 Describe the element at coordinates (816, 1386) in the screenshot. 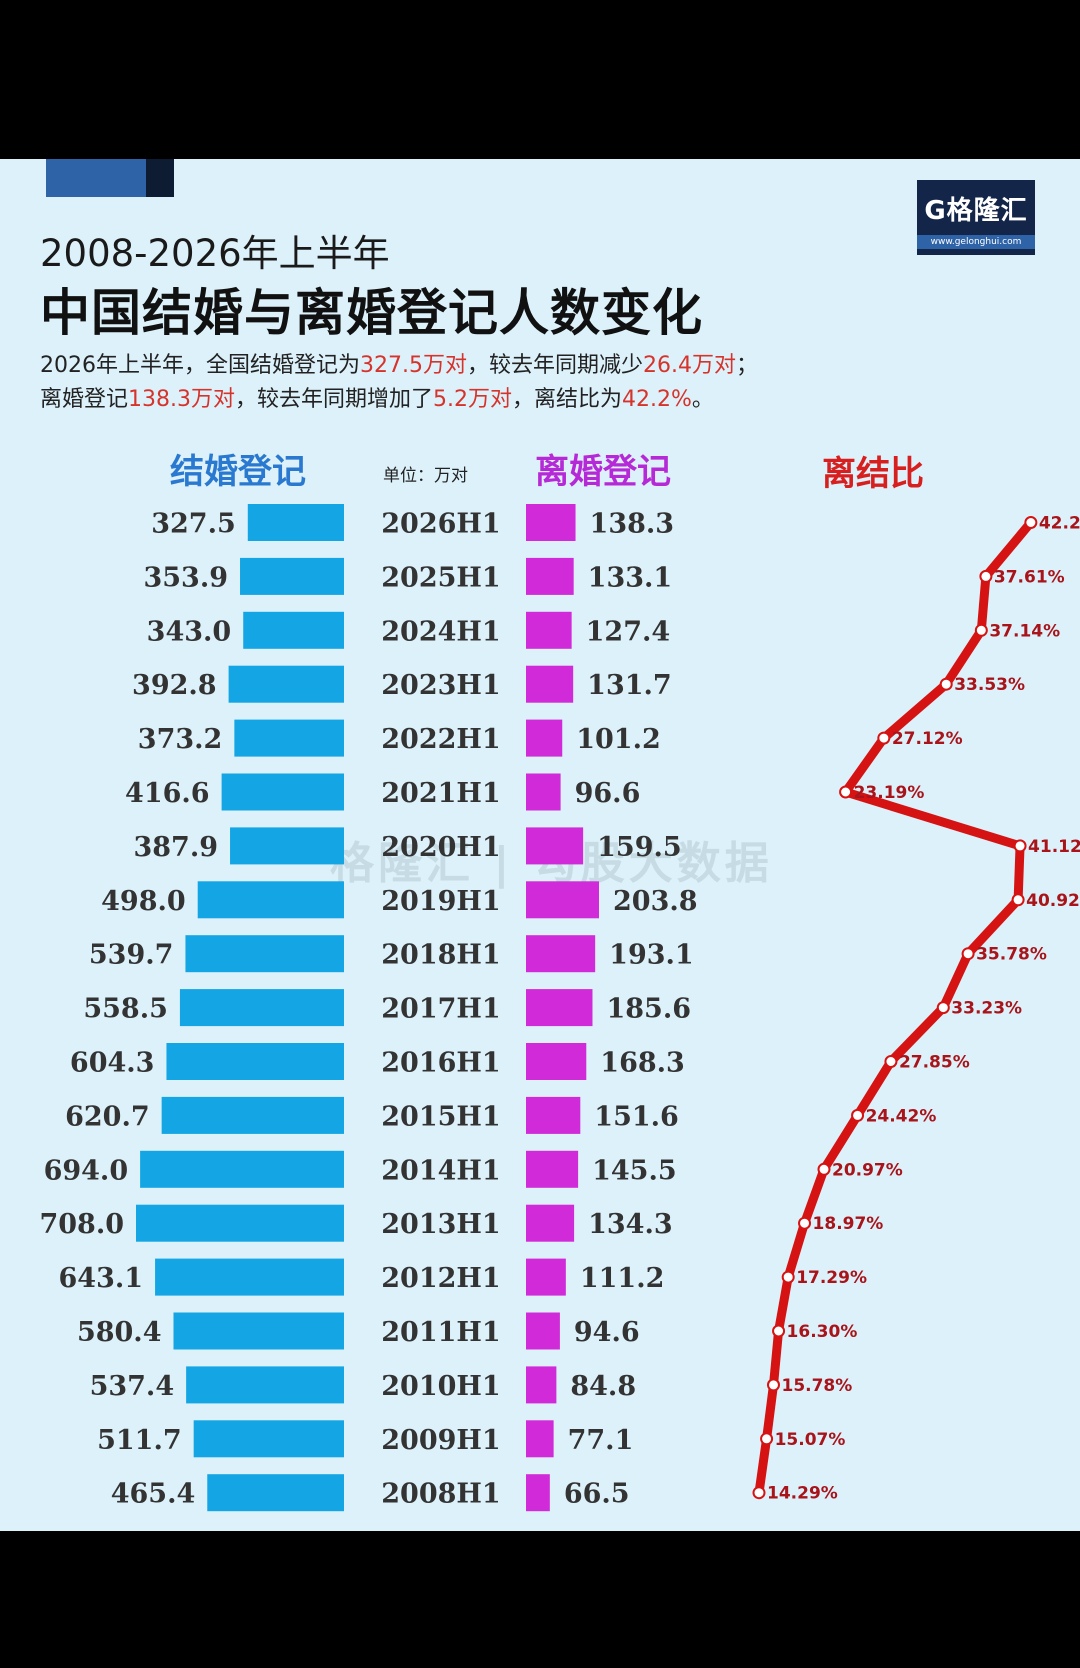

I see `ratio-value-label: 15.78%` at that location.